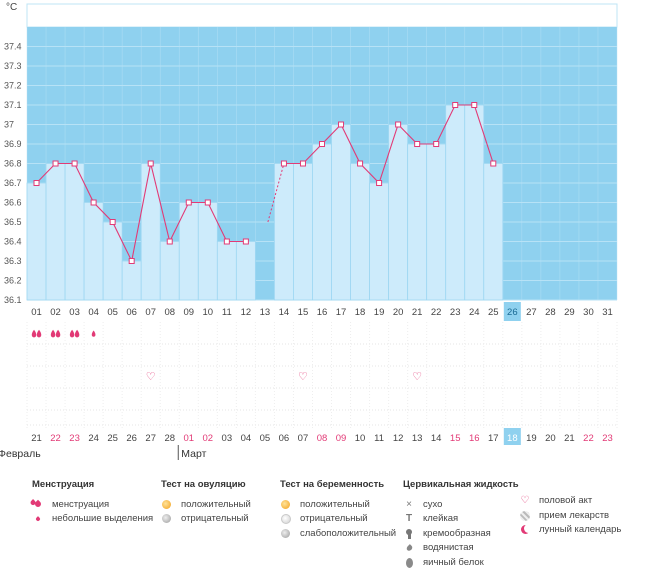  What do you see at coordinates (112, 438) in the screenshot?
I see `calendar-date-label: 25` at bounding box center [112, 438].